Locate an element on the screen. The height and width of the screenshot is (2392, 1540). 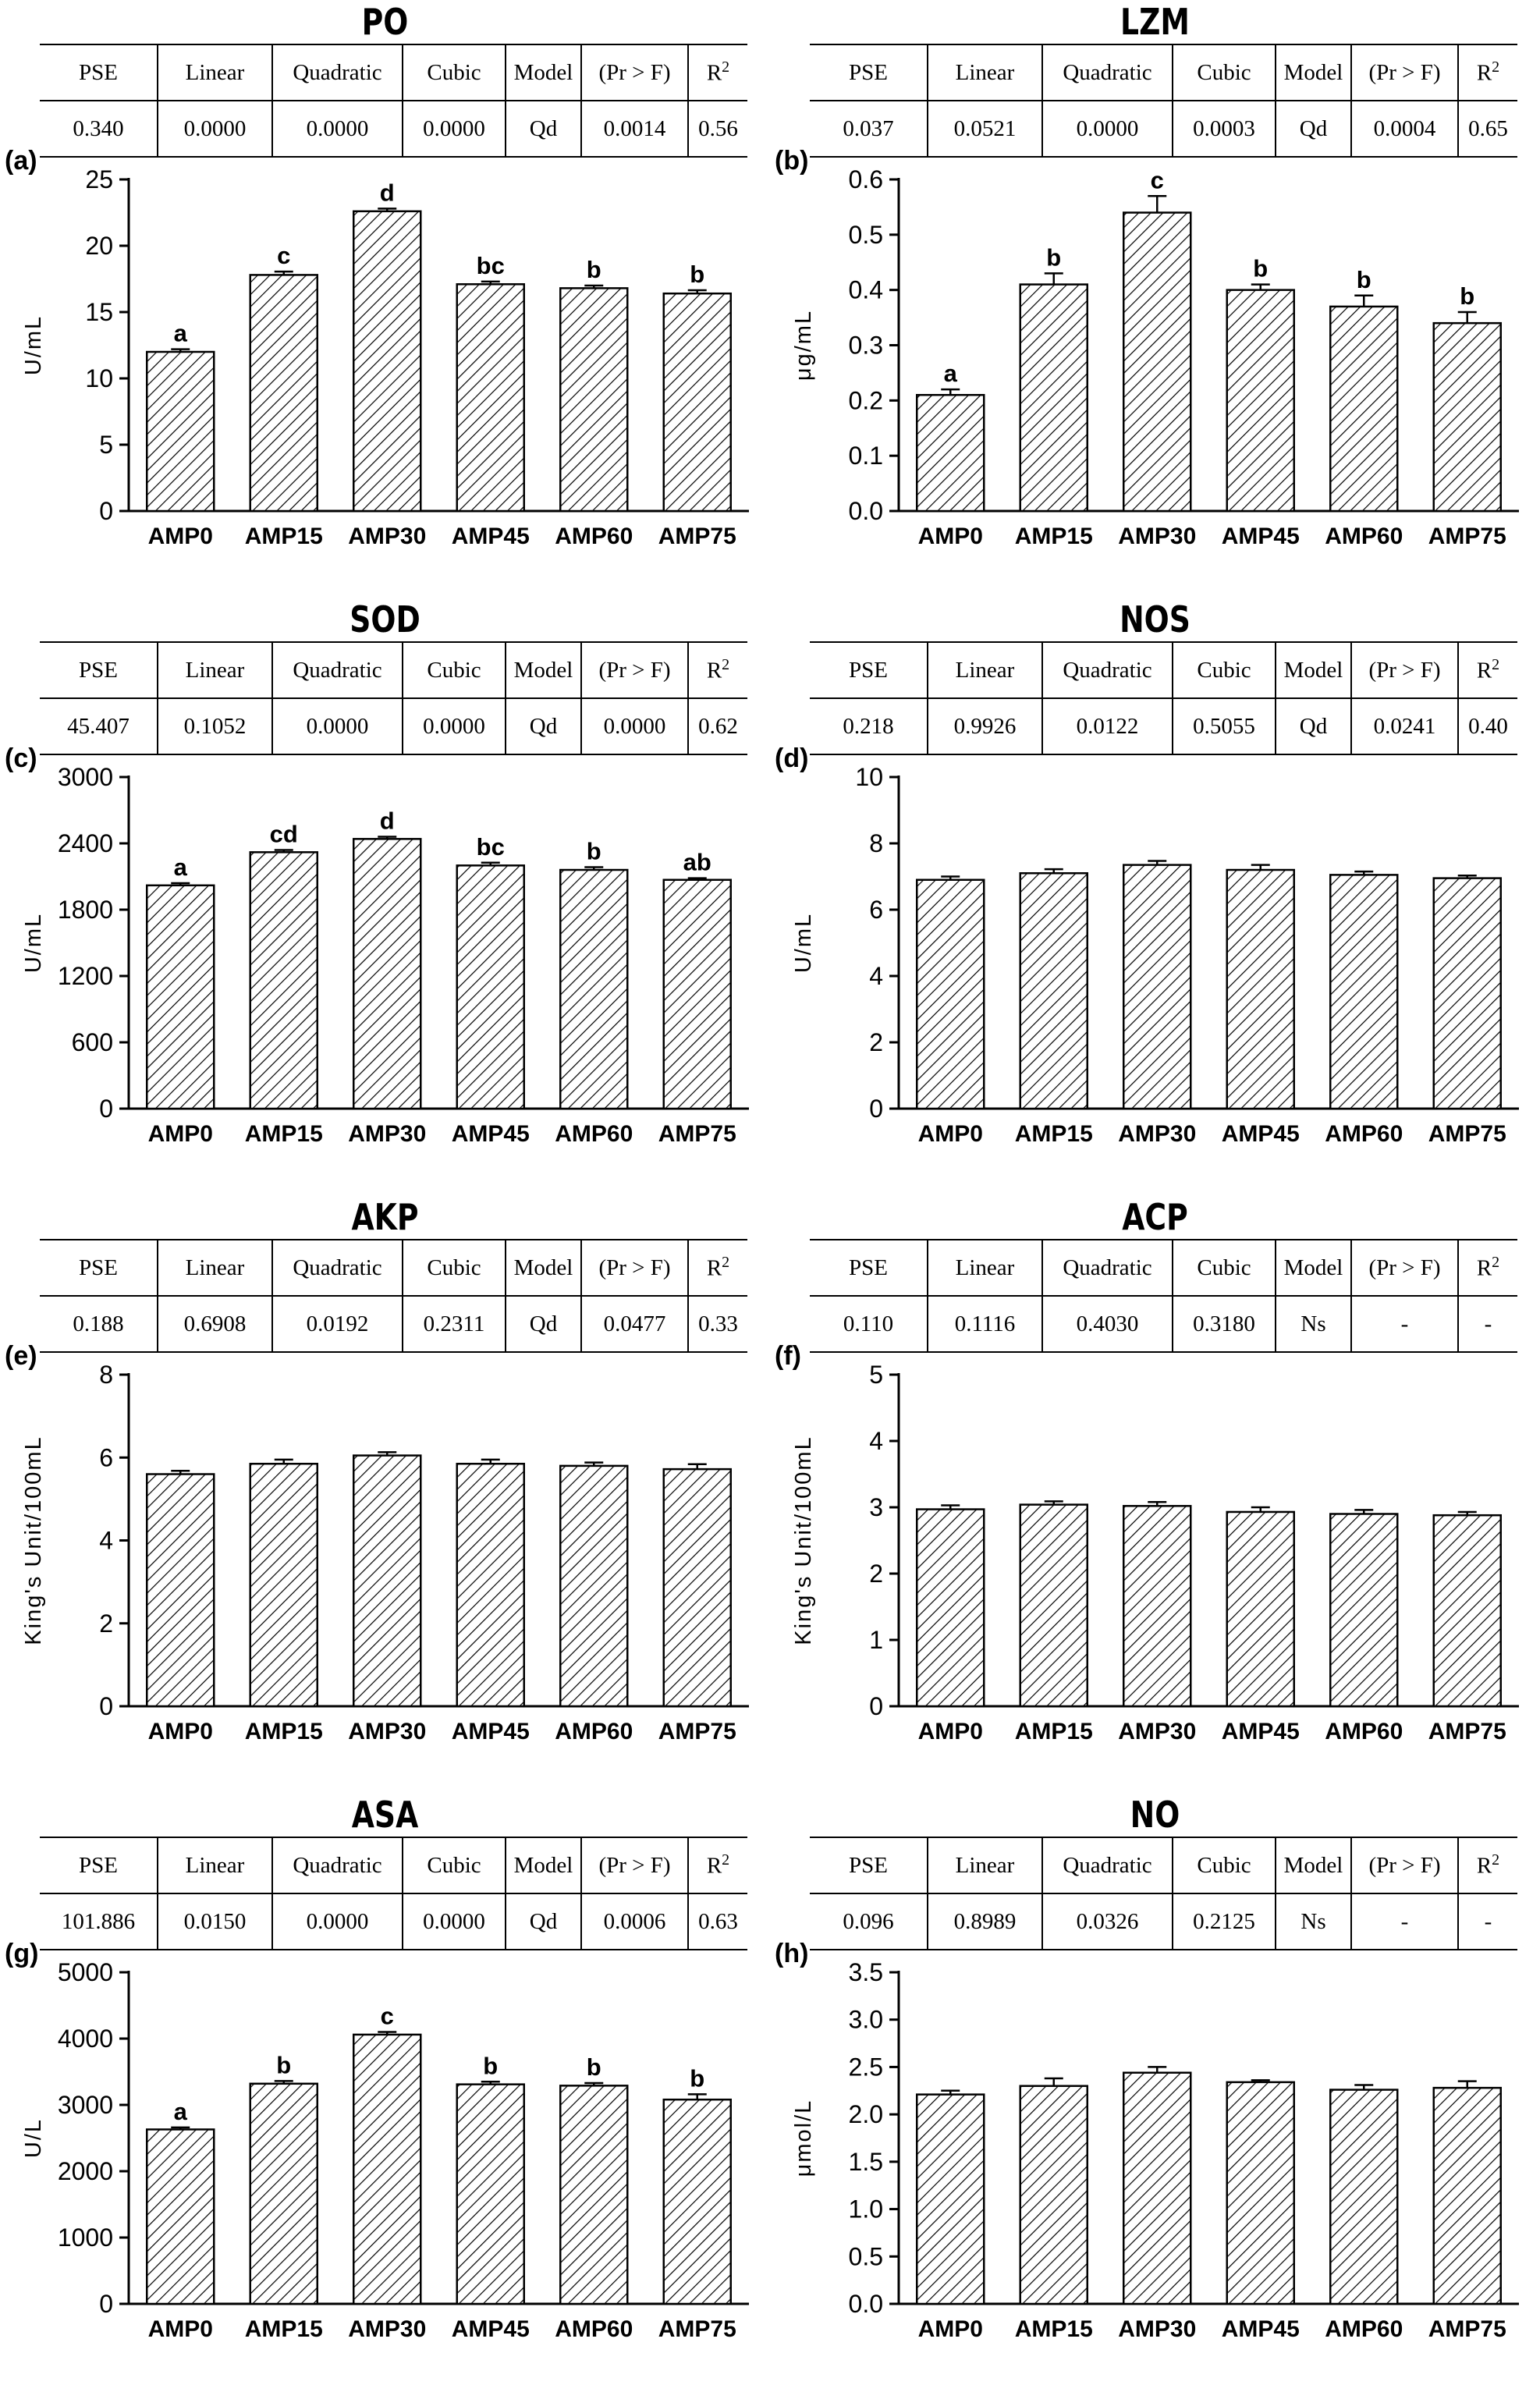
significance-letter: b is located at coordinates (1053, 257).